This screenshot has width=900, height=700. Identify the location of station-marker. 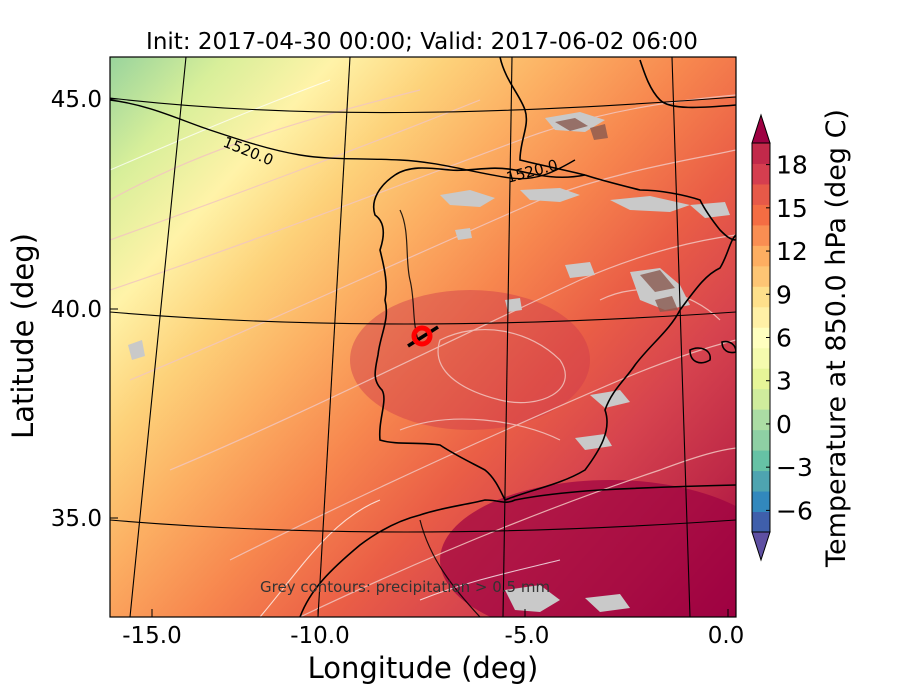
(423, 336).